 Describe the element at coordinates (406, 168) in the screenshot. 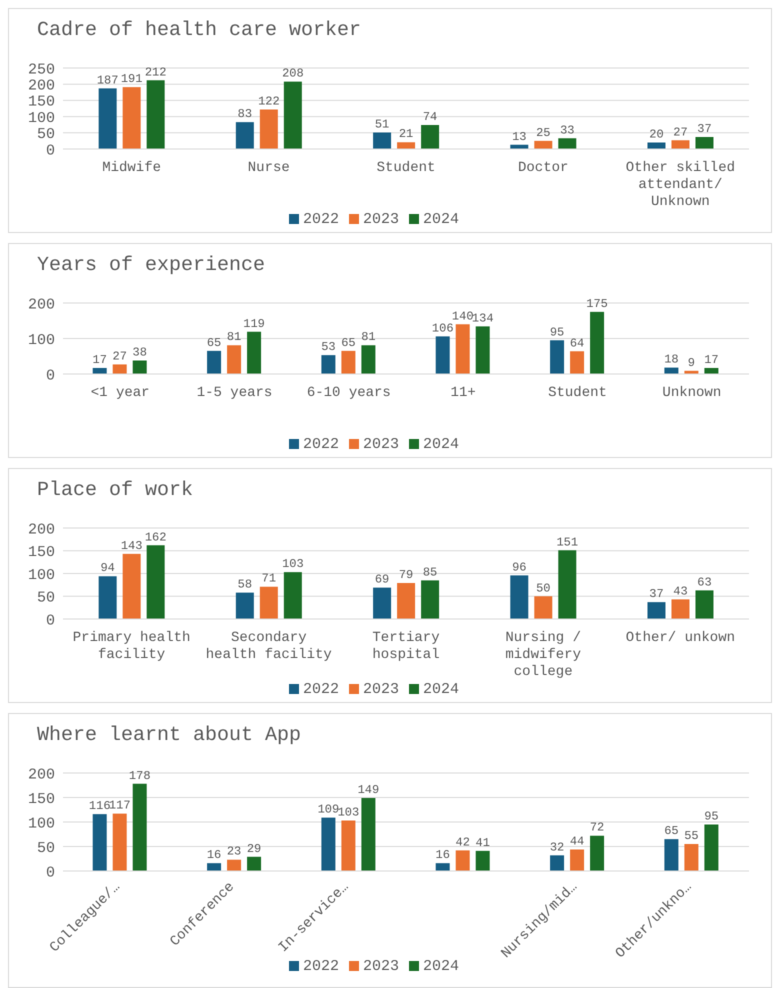

I see `x-tick-label: Student` at that location.